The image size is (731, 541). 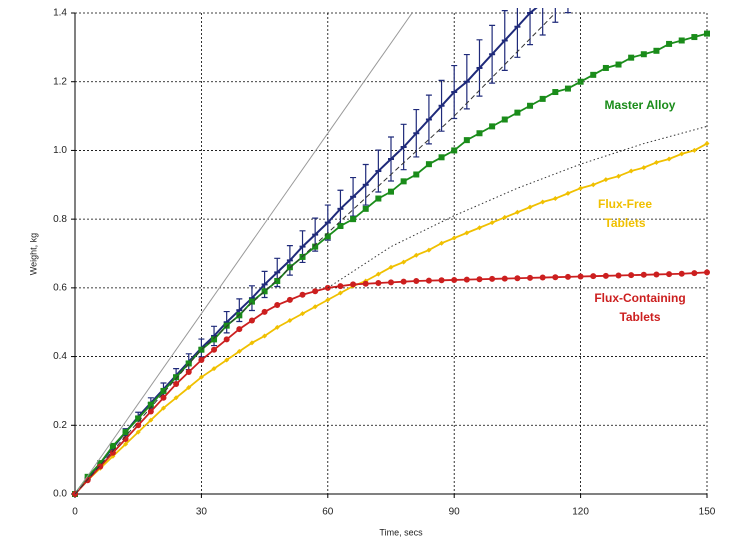 What do you see at coordinates (455, 512) in the screenshot?
I see `x-tick-label: 90` at bounding box center [455, 512].